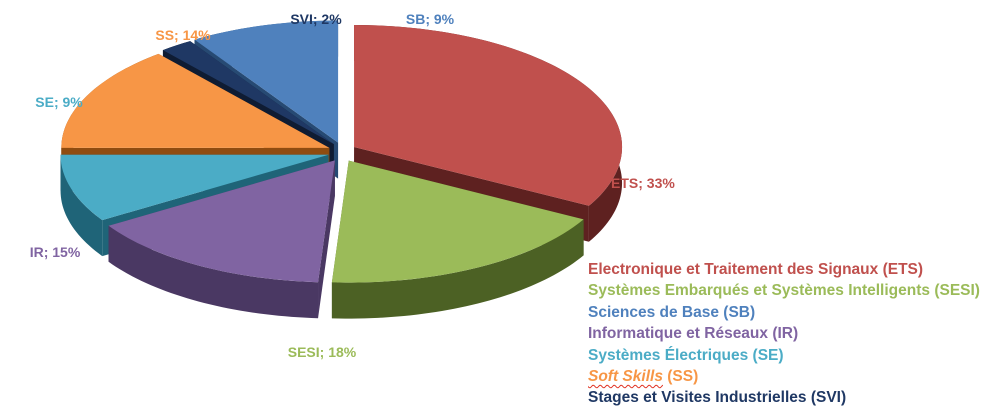  Describe the element at coordinates (795, 376) in the screenshot. I see `legend-item-ss: Soft Skills (SS)` at that location.